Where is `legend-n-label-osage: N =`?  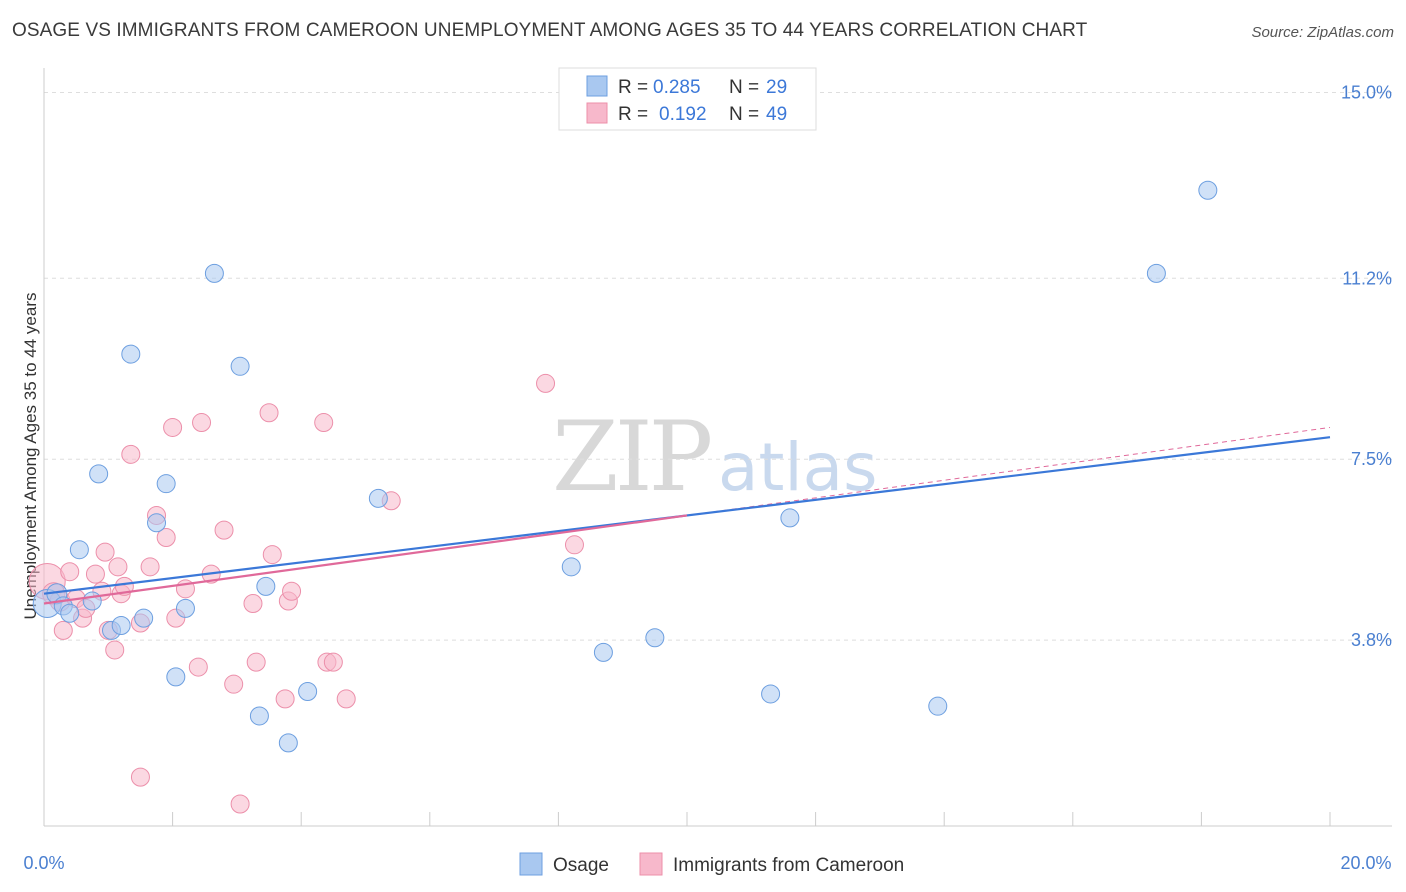
legend-n-label-osage: N = is located at coordinates (744, 87).